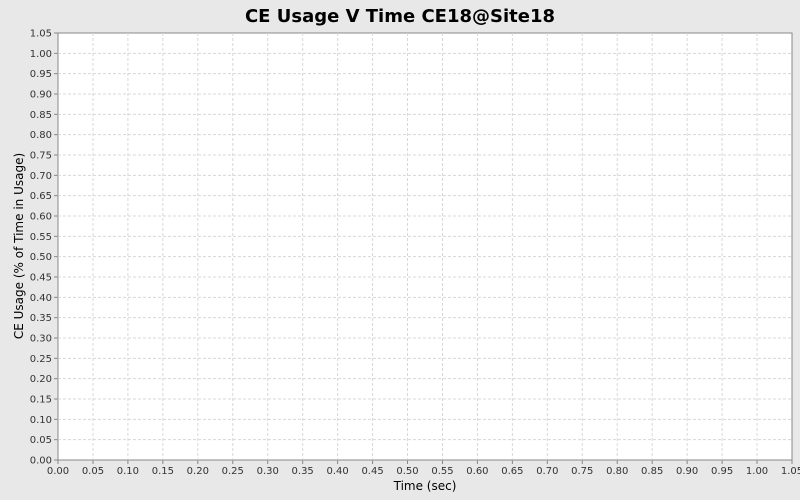 The image size is (800, 500). What do you see at coordinates (41, 420) in the screenshot?
I see `y-tick-label: 0.10` at bounding box center [41, 420].